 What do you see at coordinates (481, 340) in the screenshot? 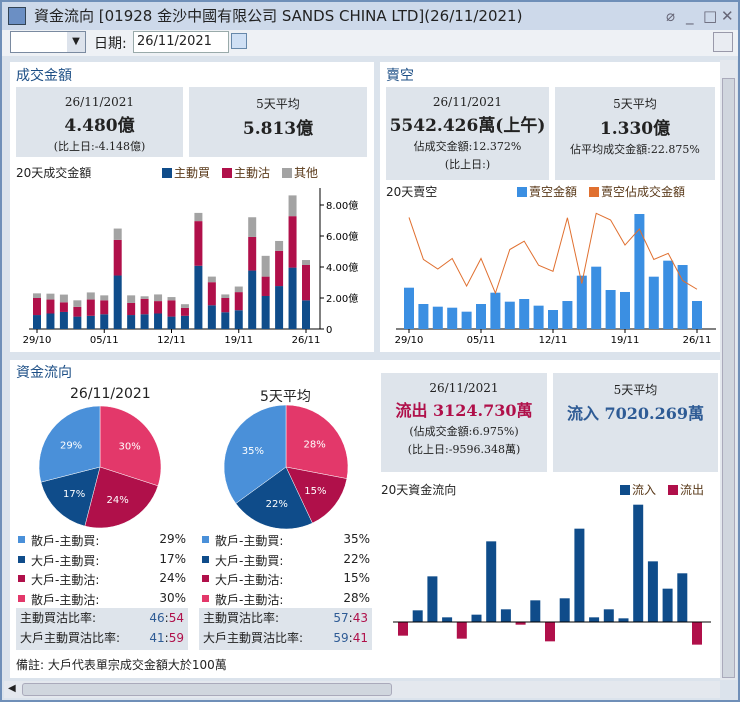
I see `x-tick-label: 05/11` at bounding box center [481, 340].